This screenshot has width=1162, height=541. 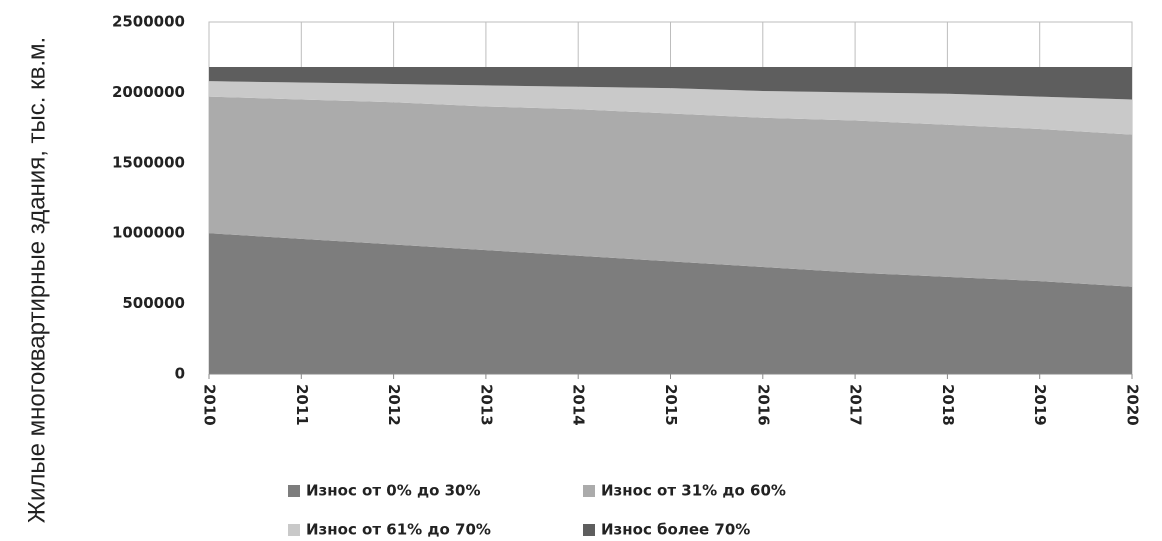 What do you see at coordinates (763, 405) in the screenshot?
I see `x-tick-label: 2016` at bounding box center [763, 405].